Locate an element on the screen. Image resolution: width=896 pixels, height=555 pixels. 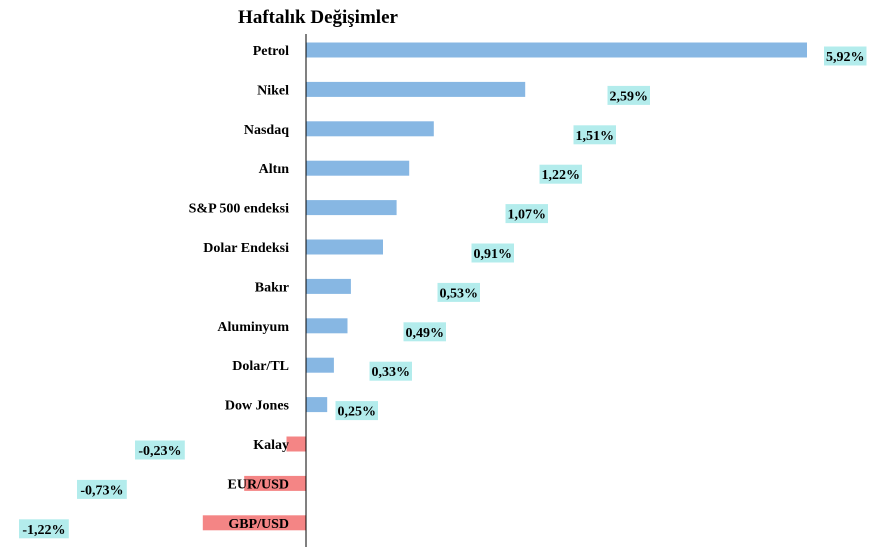
value-label-nasdaq: 1,51% is located at coordinates (595, 136).